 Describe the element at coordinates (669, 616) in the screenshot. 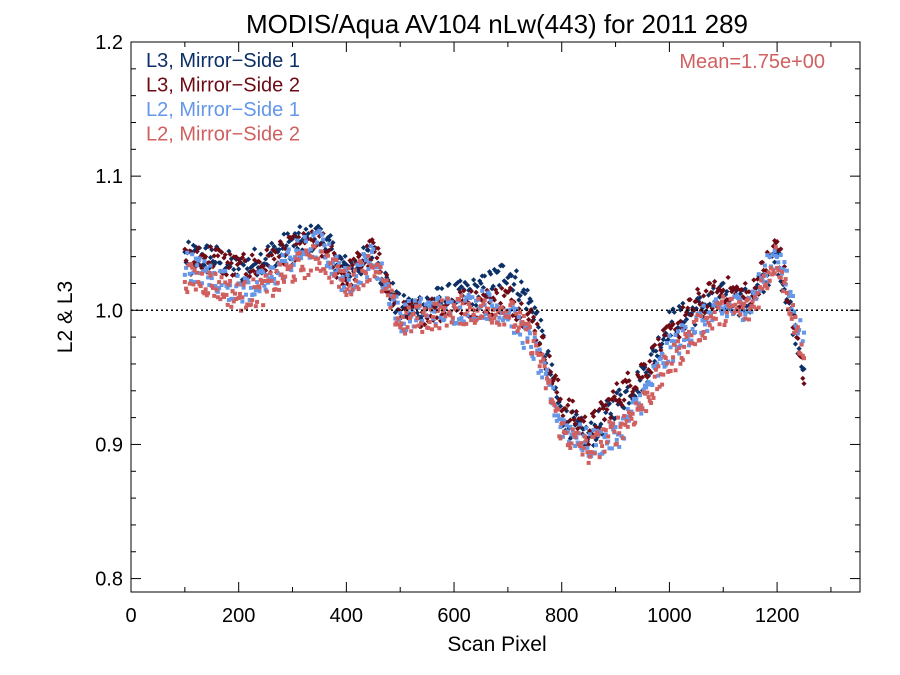

I see `x-tick-label: 1000` at that location.